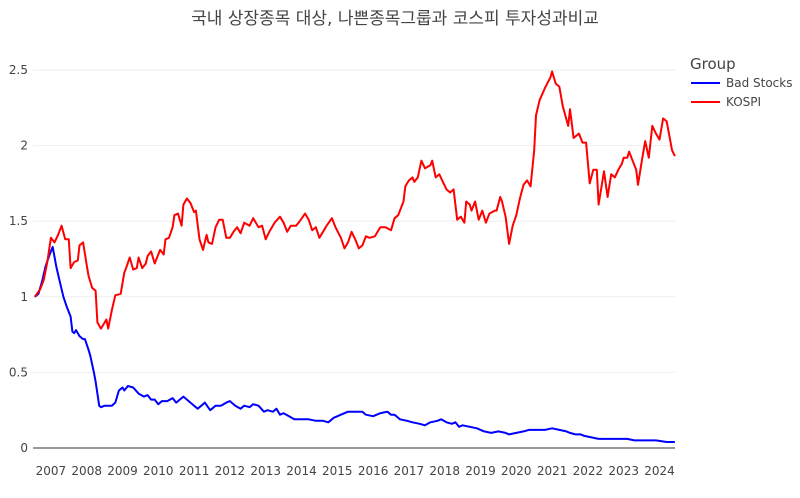 The image size is (800, 498). What do you see at coordinates (623, 471) in the screenshot?
I see `x-tick-label: 2023` at bounding box center [623, 471].